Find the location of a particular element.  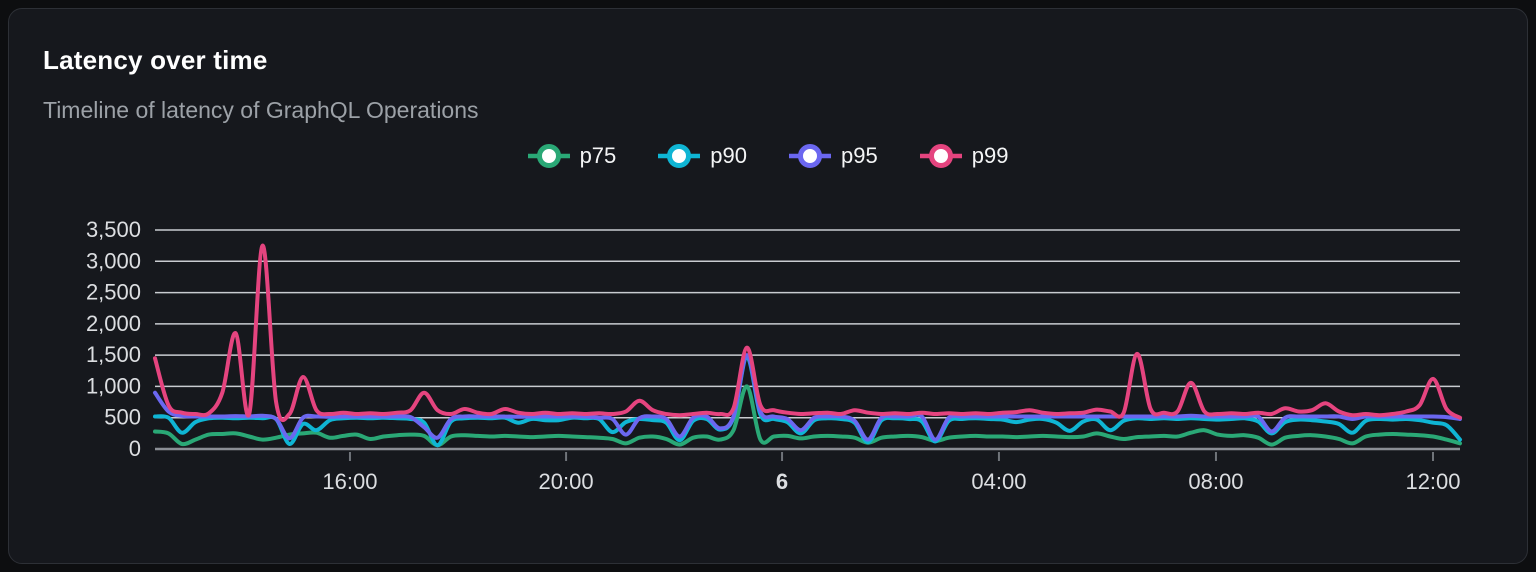

y-tick-label: 2,000 is located at coordinates (113, 323).